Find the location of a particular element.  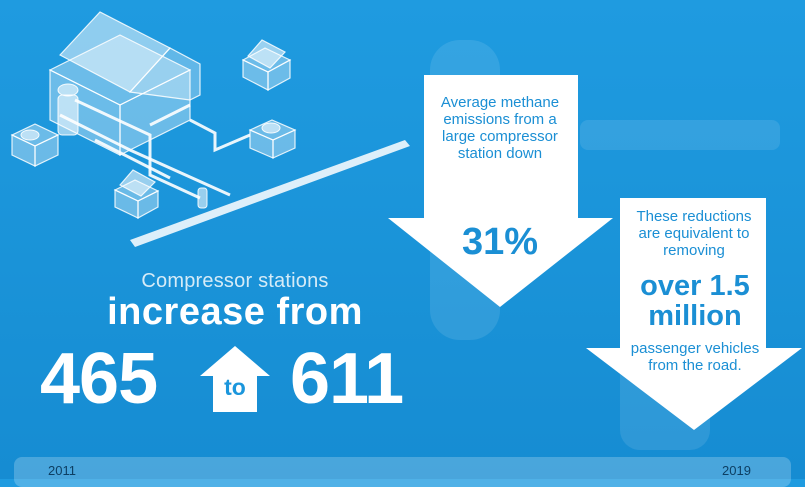

up-arrow-icon is located at coordinates (235, 379).